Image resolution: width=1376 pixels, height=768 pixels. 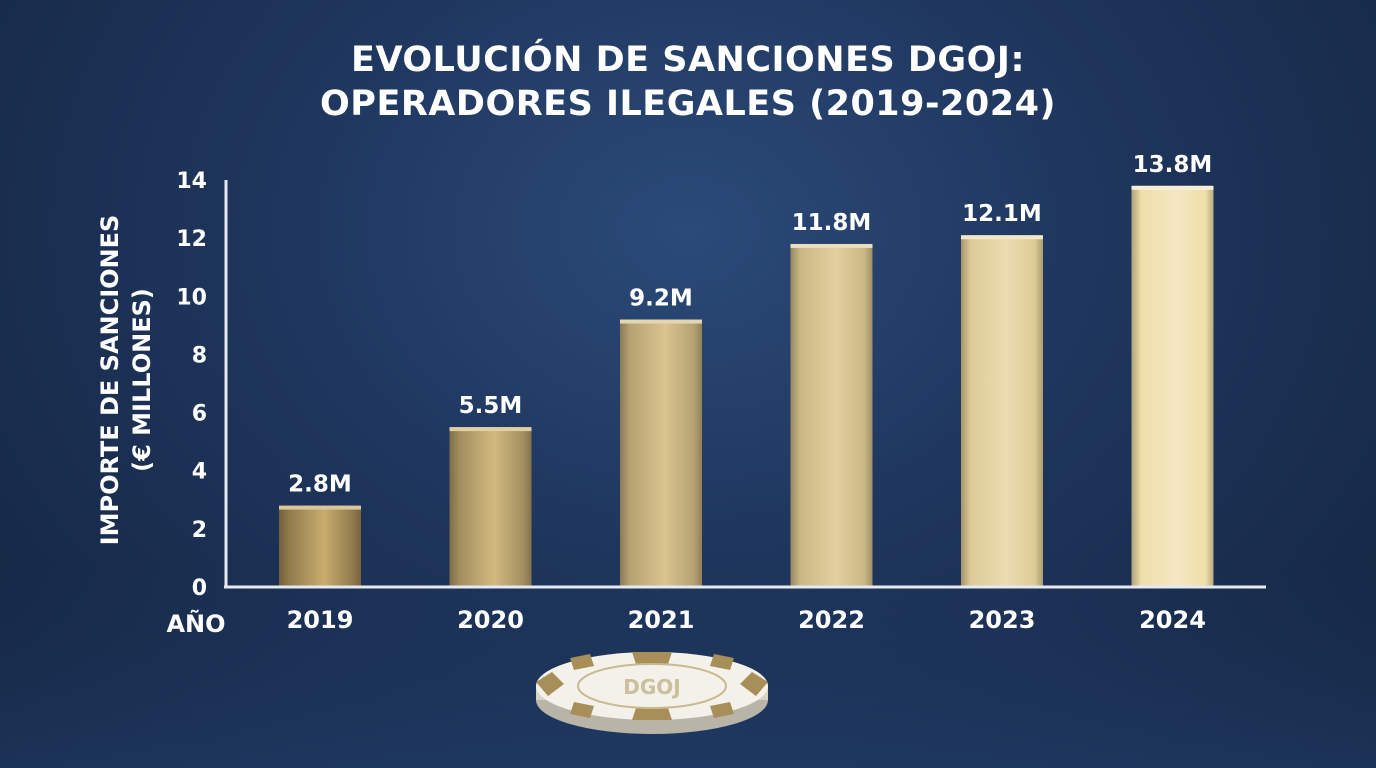 What do you see at coordinates (199, 355) in the screenshot?
I see `y-tick-label: 8` at bounding box center [199, 355].